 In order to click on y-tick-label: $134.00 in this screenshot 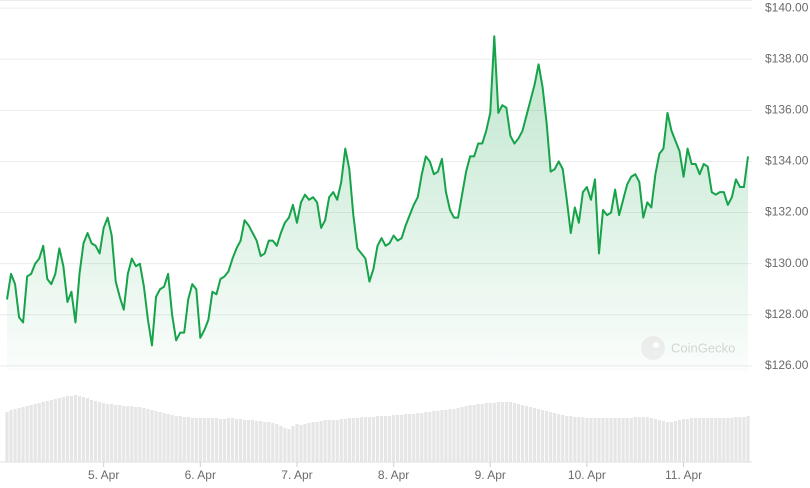, I will do `click(787, 161)`.